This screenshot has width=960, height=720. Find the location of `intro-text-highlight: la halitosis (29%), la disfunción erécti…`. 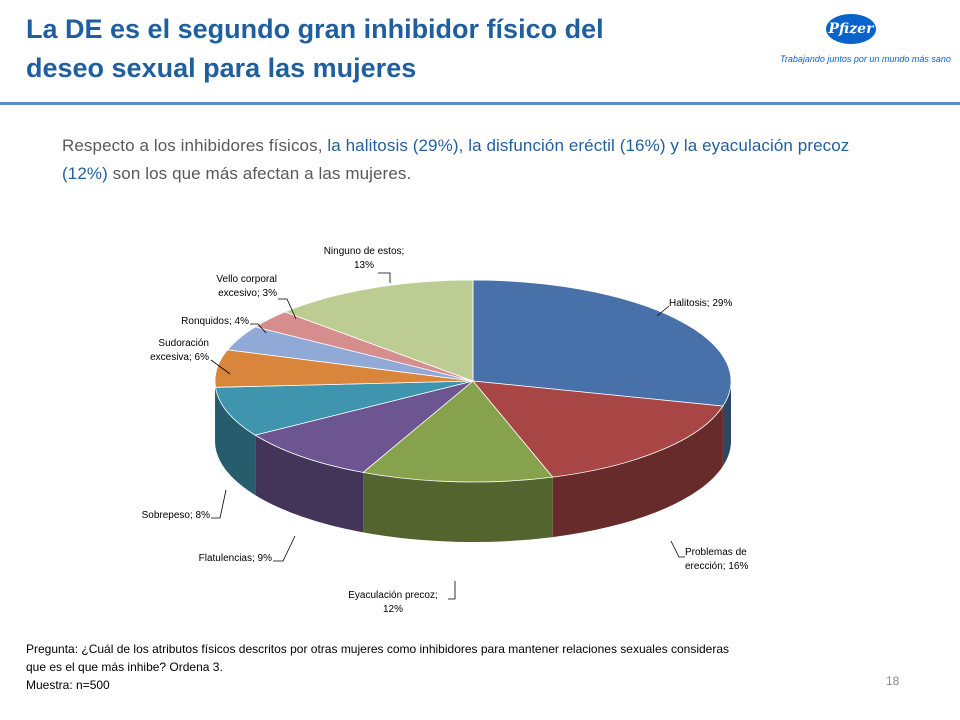

intro-text-highlight: la halitosis (29%), la disfunción erécti… is located at coordinates (456, 159).